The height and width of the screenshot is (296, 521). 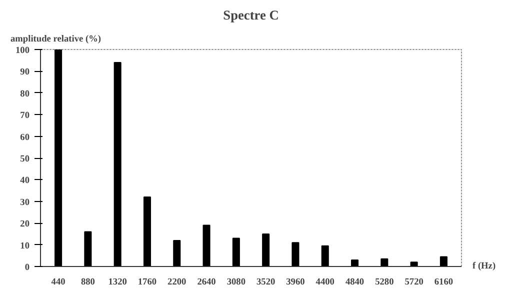 What do you see at coordinates (118, 283) in the screenshot?
I see `x-tick-label: 1320` at bounding box center [118, 283].